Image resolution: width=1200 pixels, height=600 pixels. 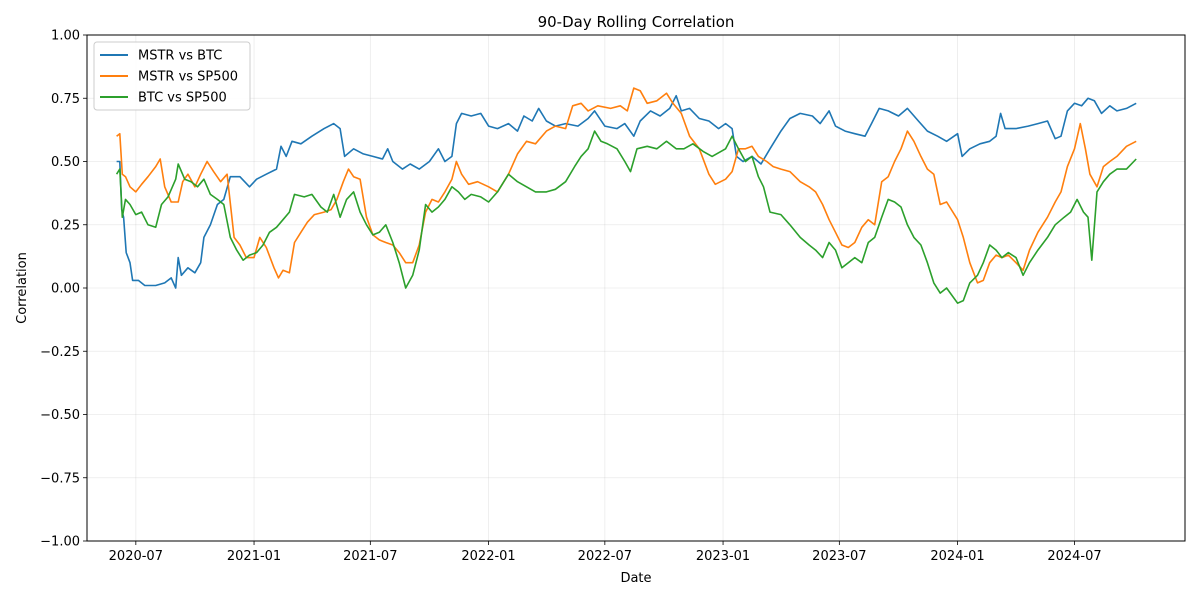 What do you see at coordinates (65, 225) in the screenshot?
I see `y-tick-label: 0.25` at bounding box center [65, 225].